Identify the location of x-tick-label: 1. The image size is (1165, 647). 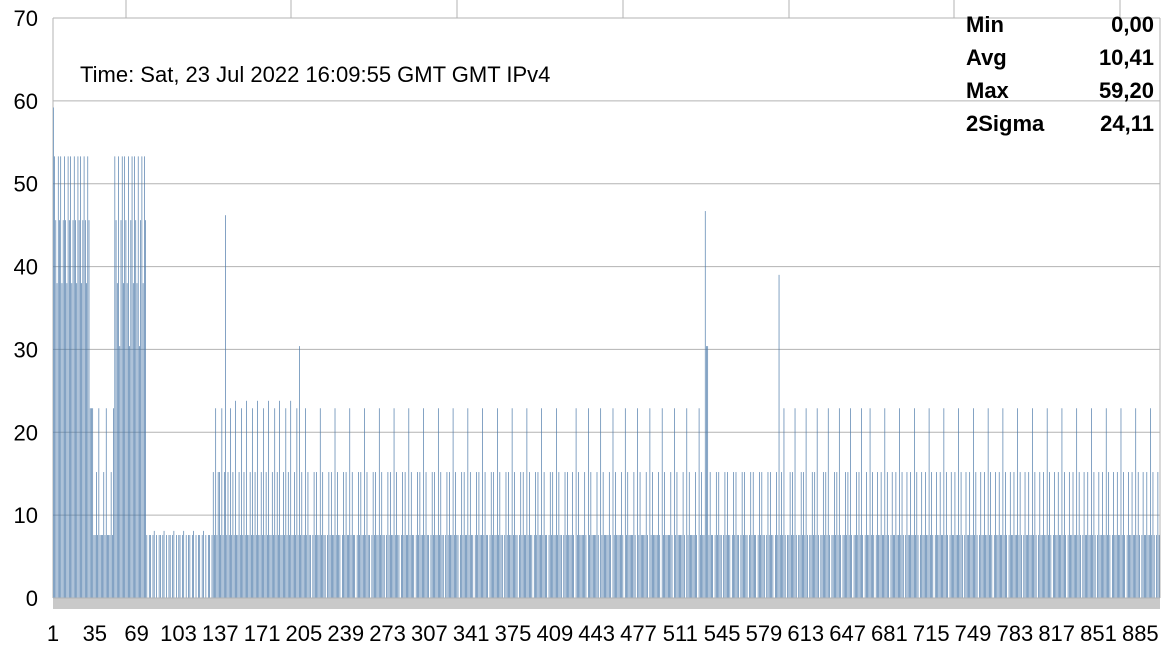
(53, 633).